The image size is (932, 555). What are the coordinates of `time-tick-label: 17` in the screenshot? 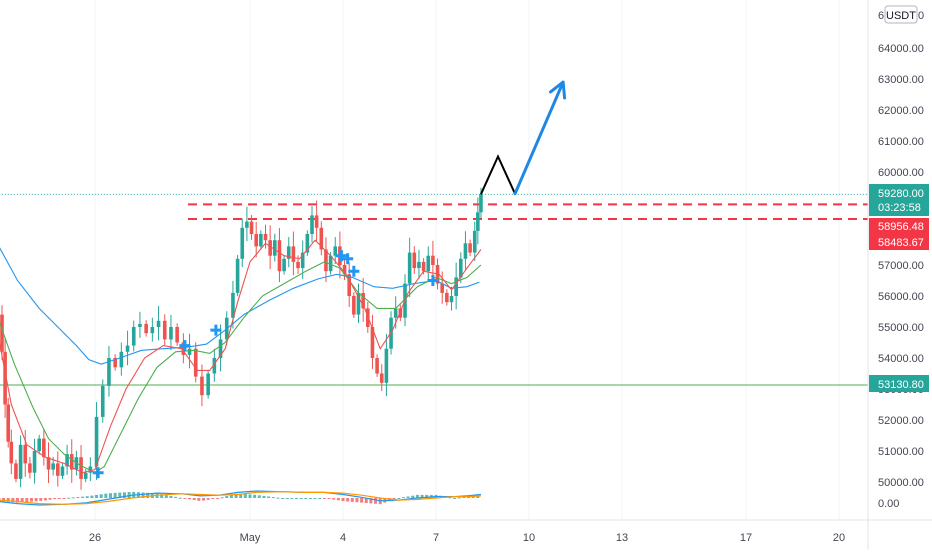 It's located at (746, 538).